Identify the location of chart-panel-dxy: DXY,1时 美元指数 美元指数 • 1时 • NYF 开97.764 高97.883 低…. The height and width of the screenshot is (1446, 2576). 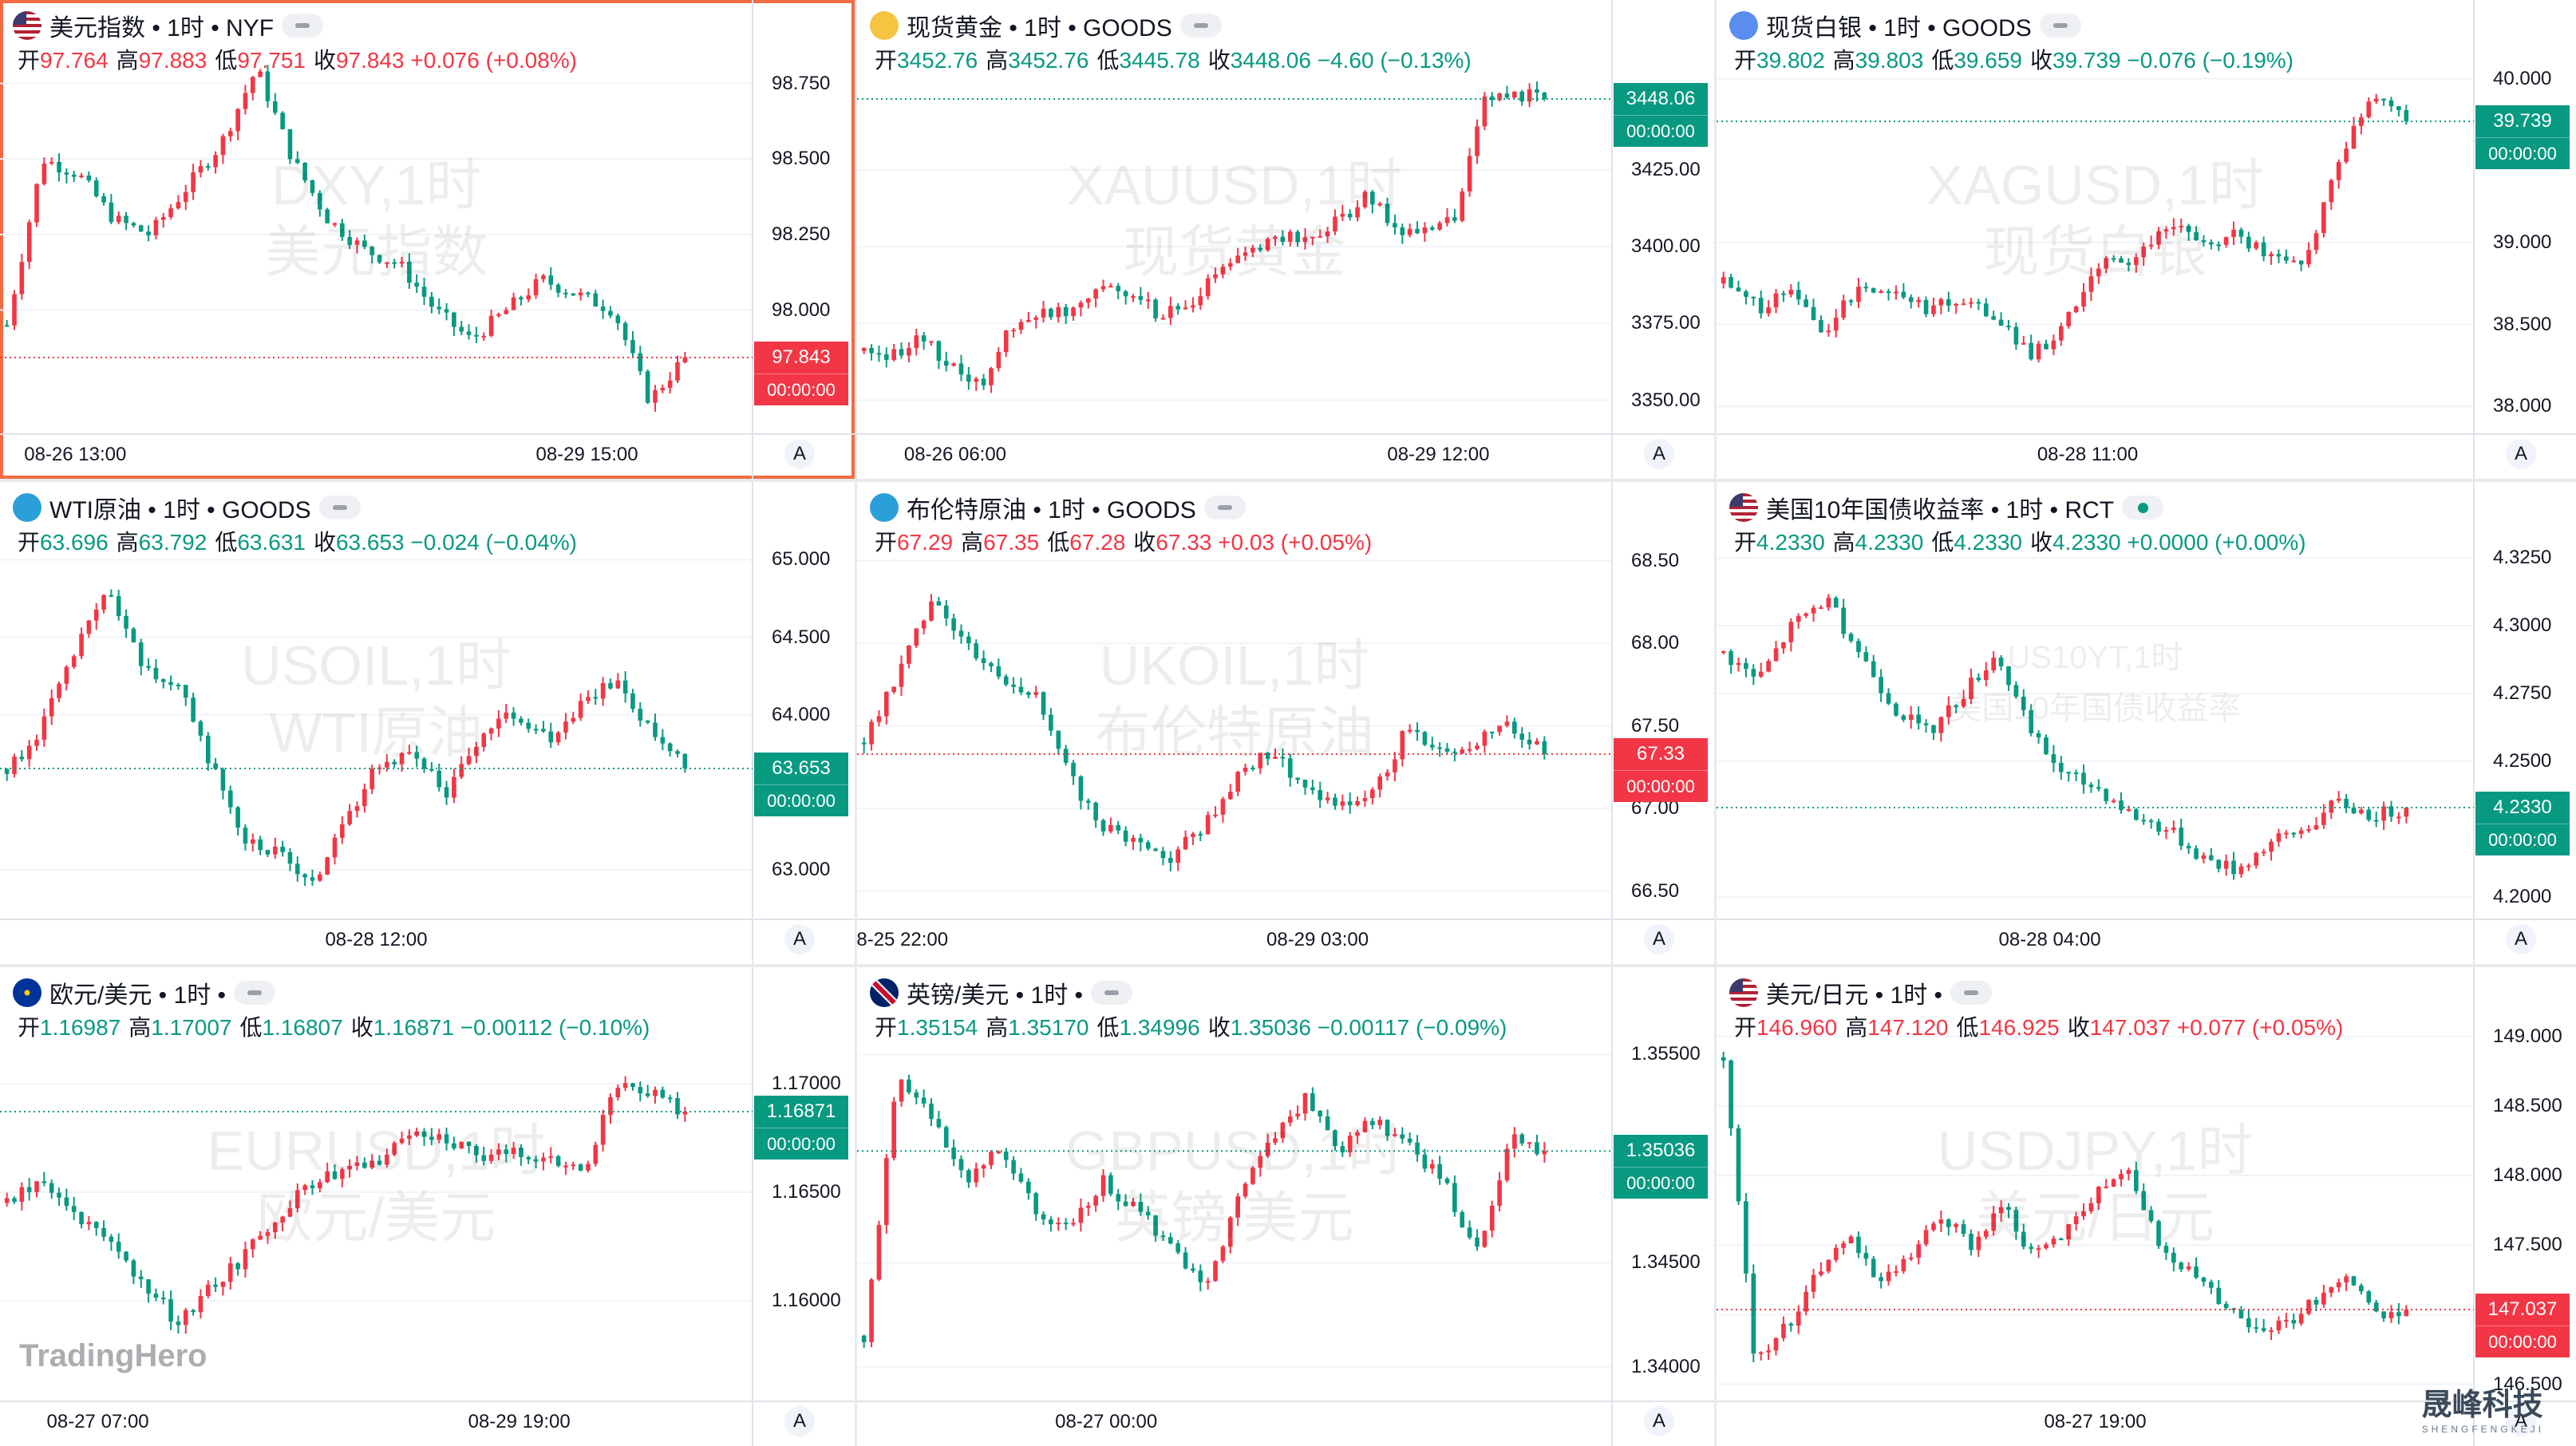
(427, 239).